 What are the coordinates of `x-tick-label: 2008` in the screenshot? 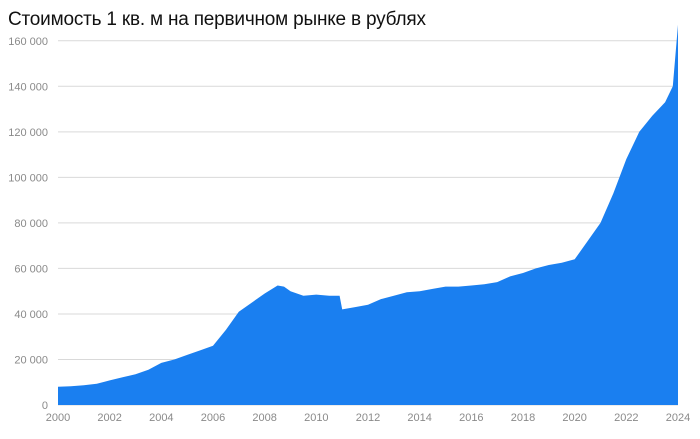 It's located at (264, 418).